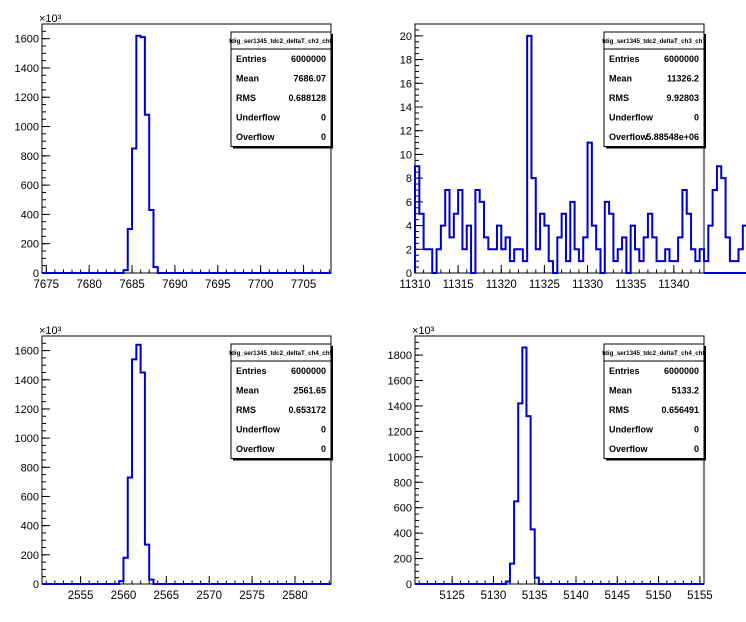  Describe the element at coordinates (683, 79) in the screenshot. I see `stats-value: 11326.2` at that location.